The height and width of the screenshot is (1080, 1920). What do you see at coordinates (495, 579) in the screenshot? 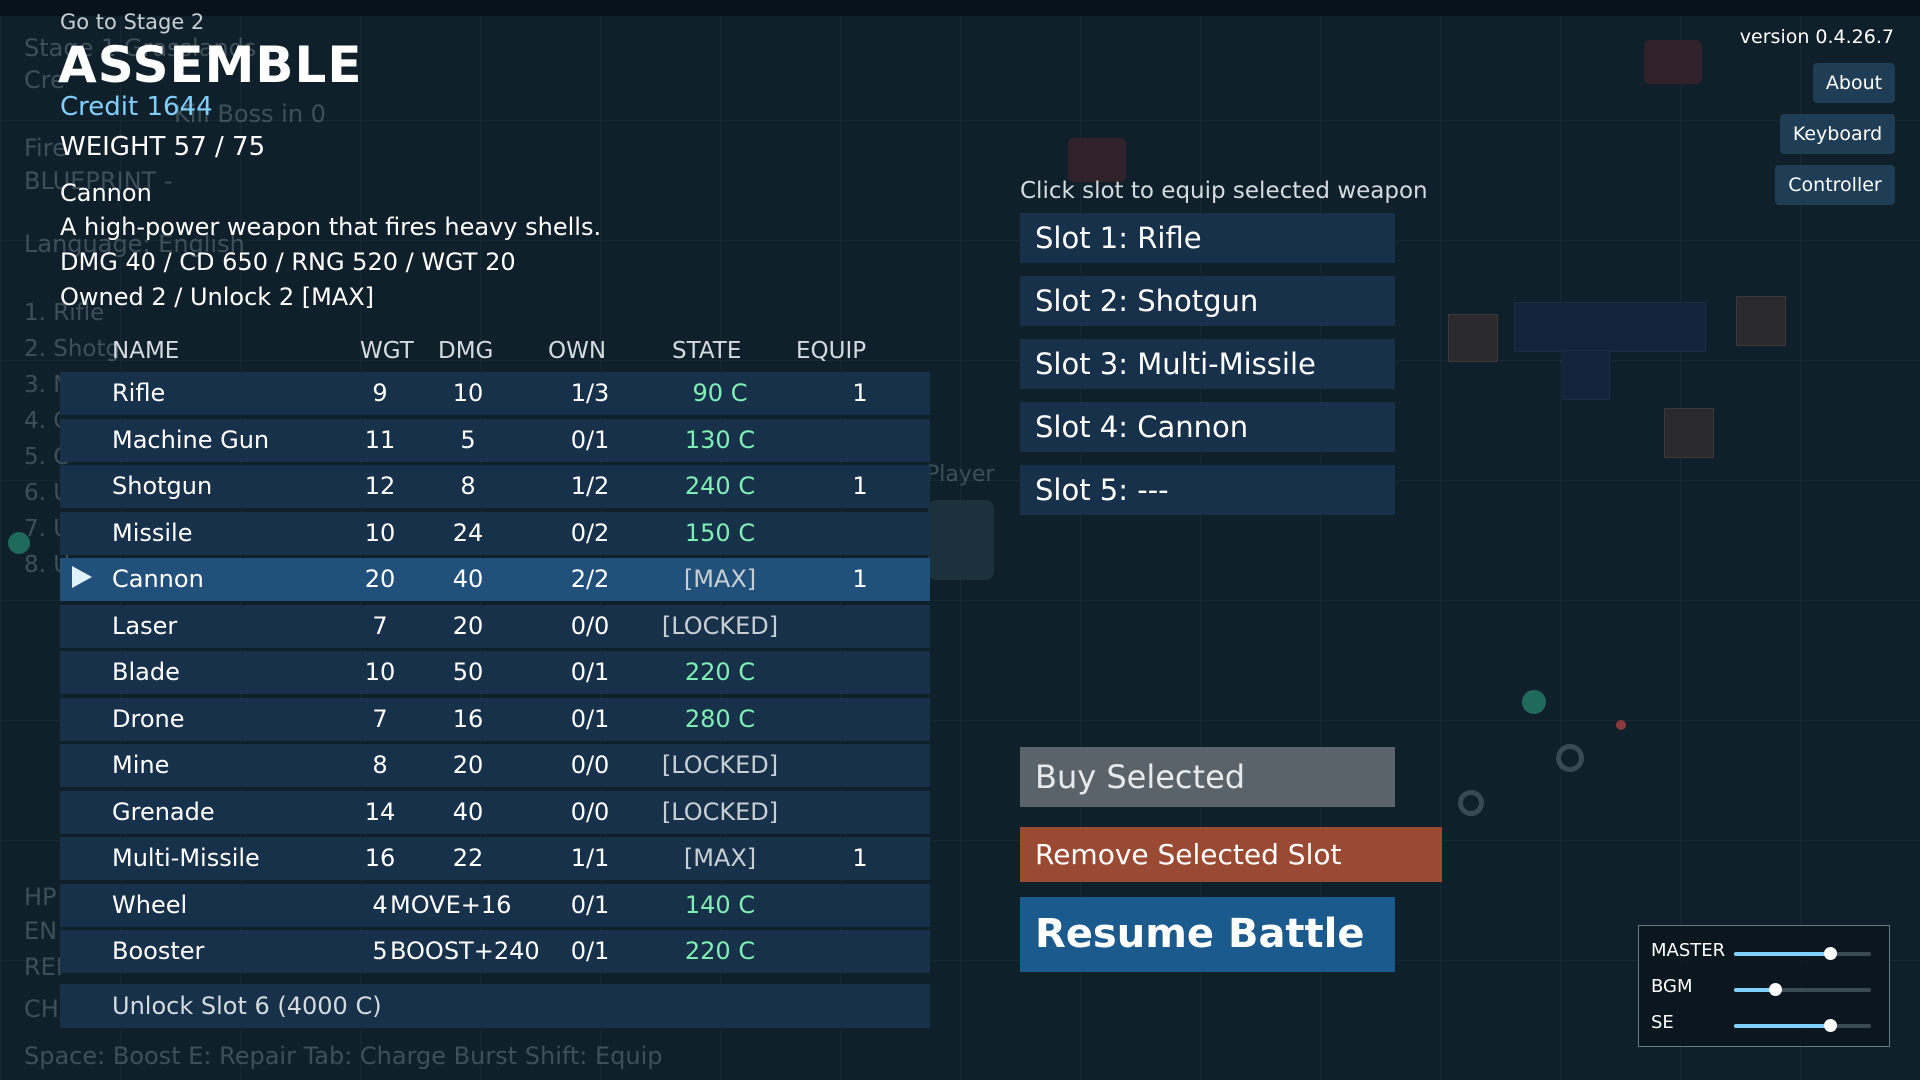
I see `table-row: Cannon 20 40 2/2 [MAX] 1` at bounding box center [495, 579].